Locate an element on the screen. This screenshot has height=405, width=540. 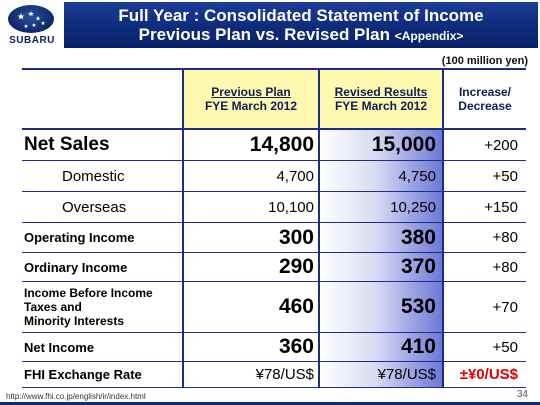
appendix-tag: <Appendix> is located at coordinates (429, 36).